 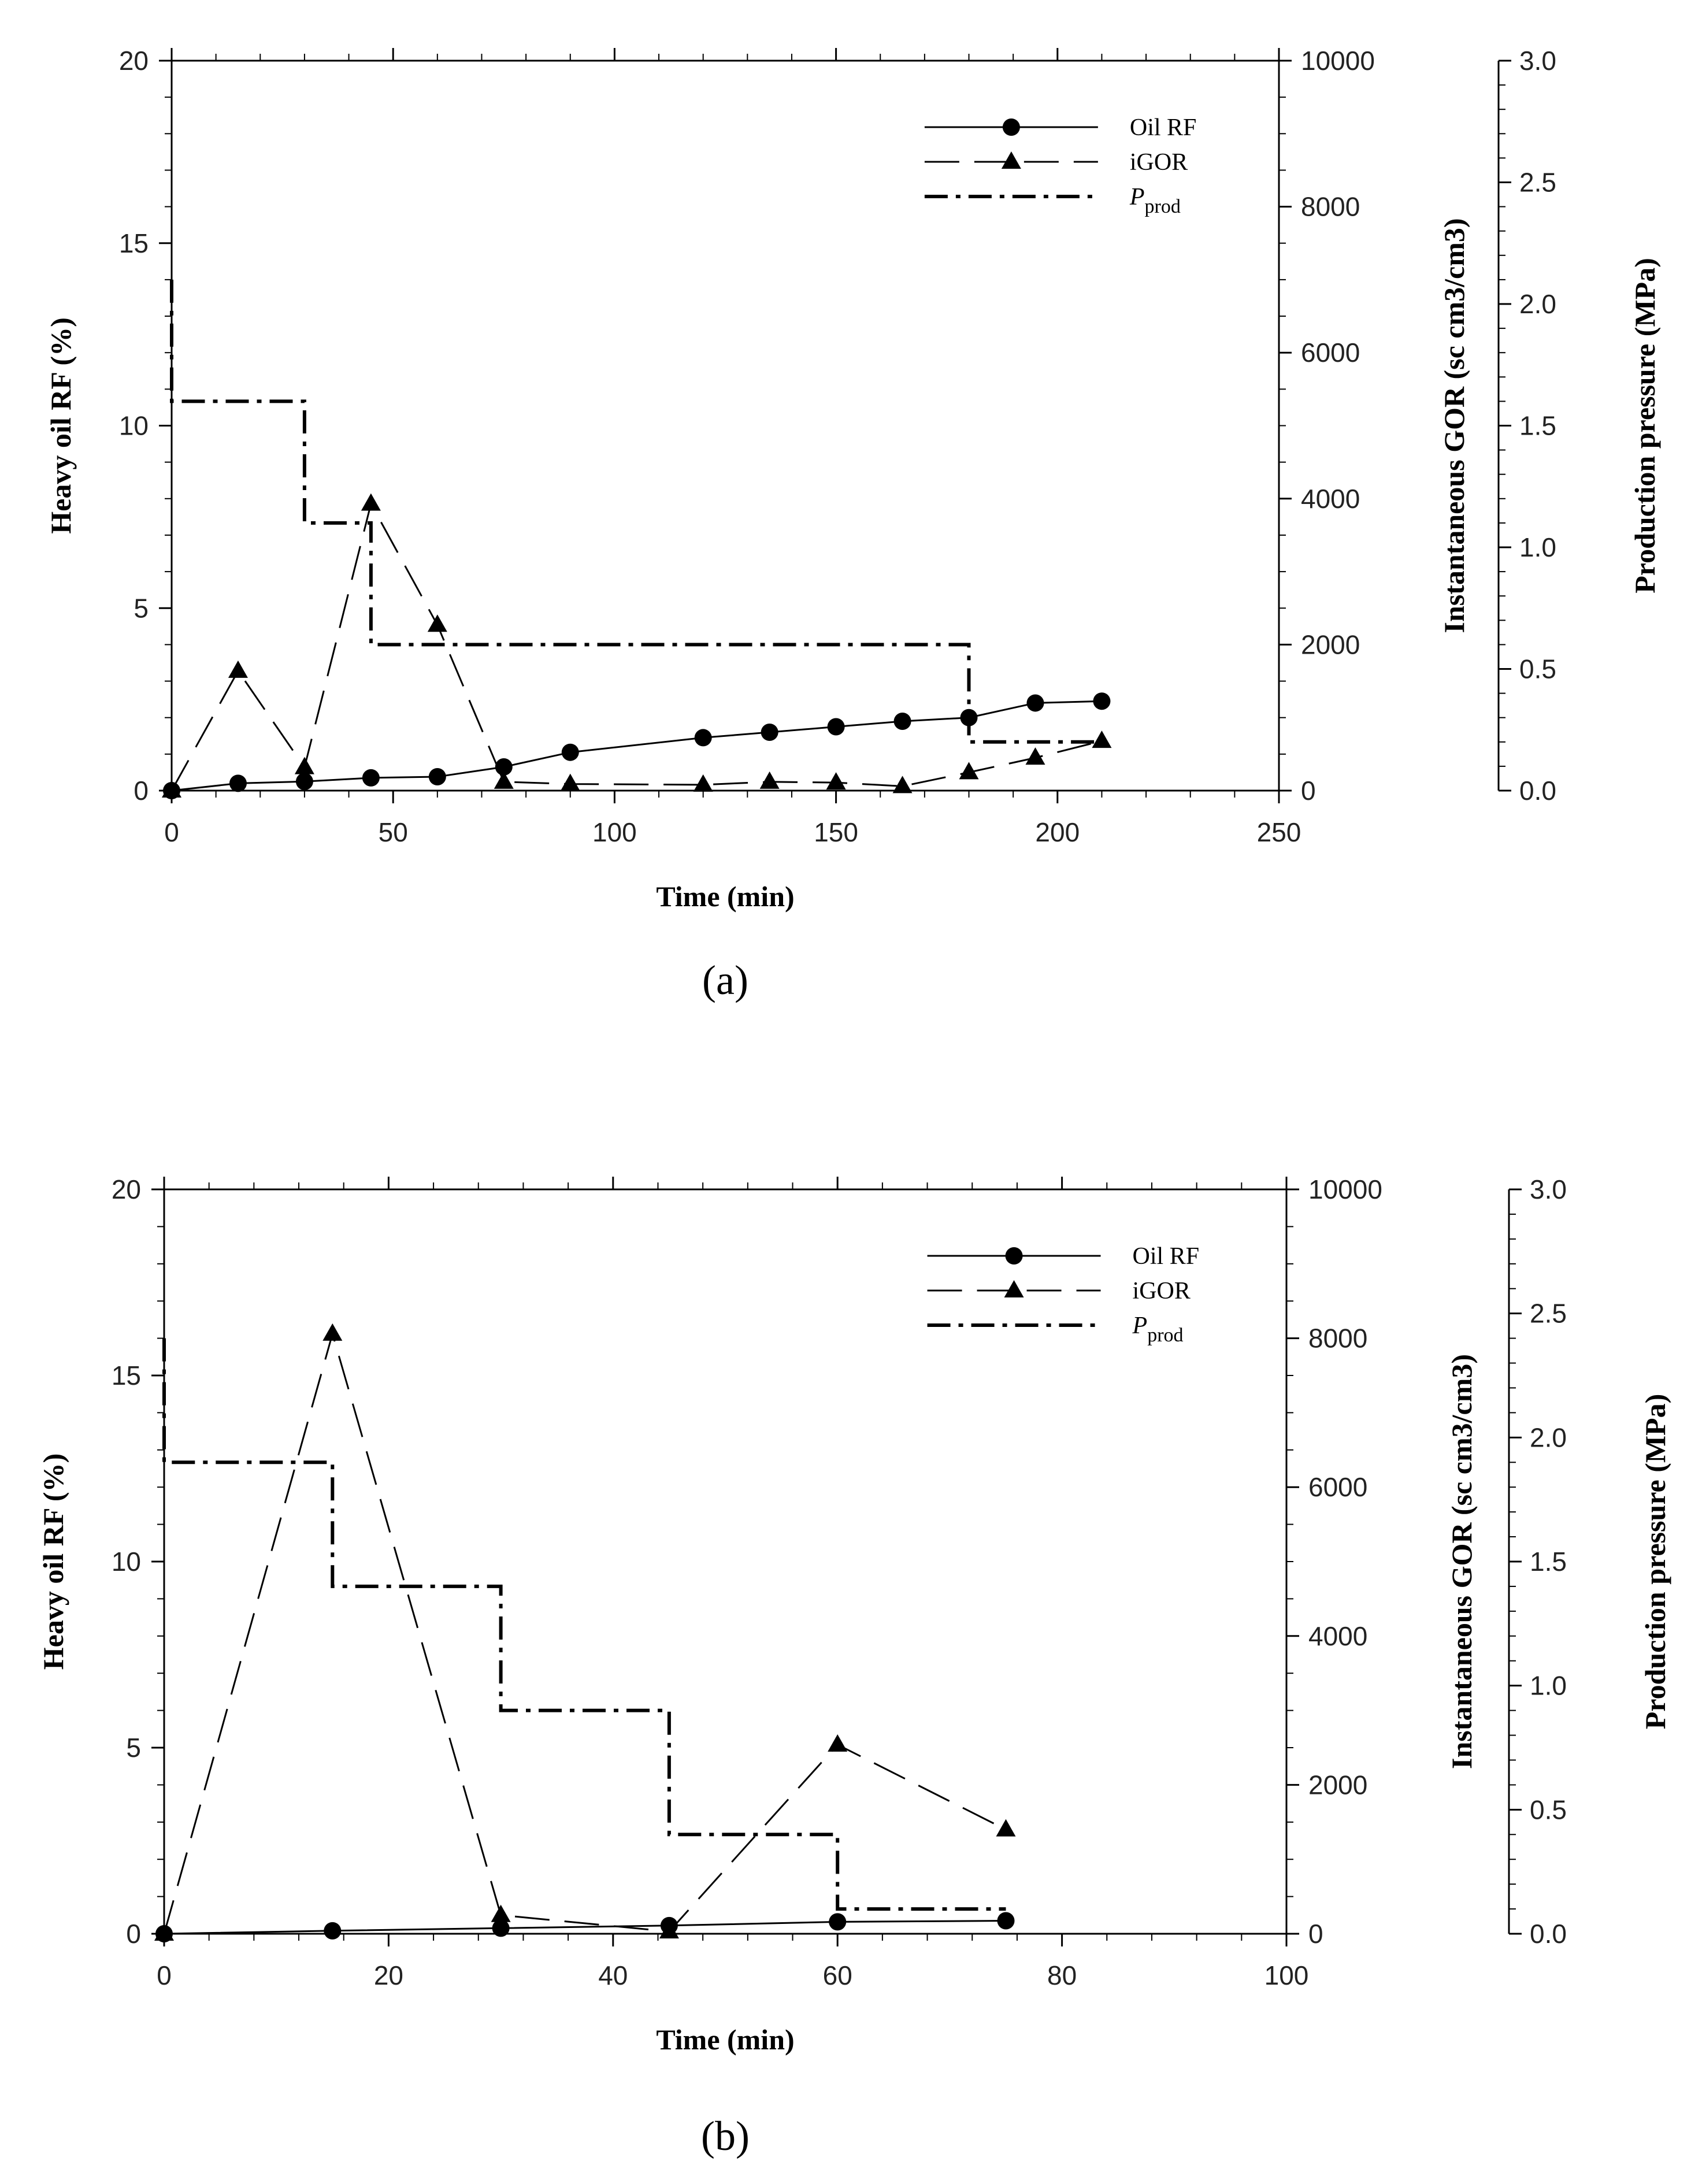 What do you see at coordinates (1548, 1934) in the screenshot?
I see `panel-b-y3-tick-label: 0.0` at bounding box center [1548, 1934].